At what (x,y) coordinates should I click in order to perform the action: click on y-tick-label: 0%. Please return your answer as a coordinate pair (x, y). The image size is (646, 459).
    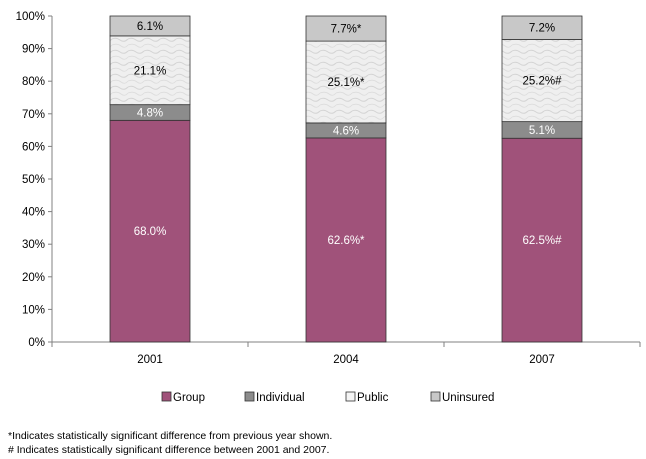
    Looking at the image, I should click on (36, 343).